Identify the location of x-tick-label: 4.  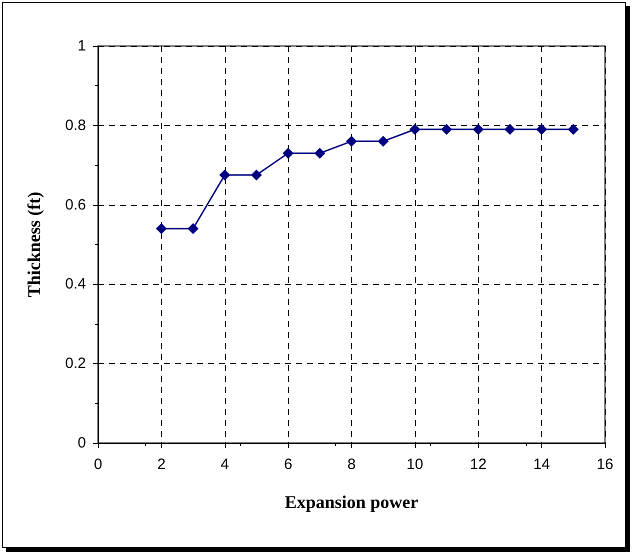
(224, 464).